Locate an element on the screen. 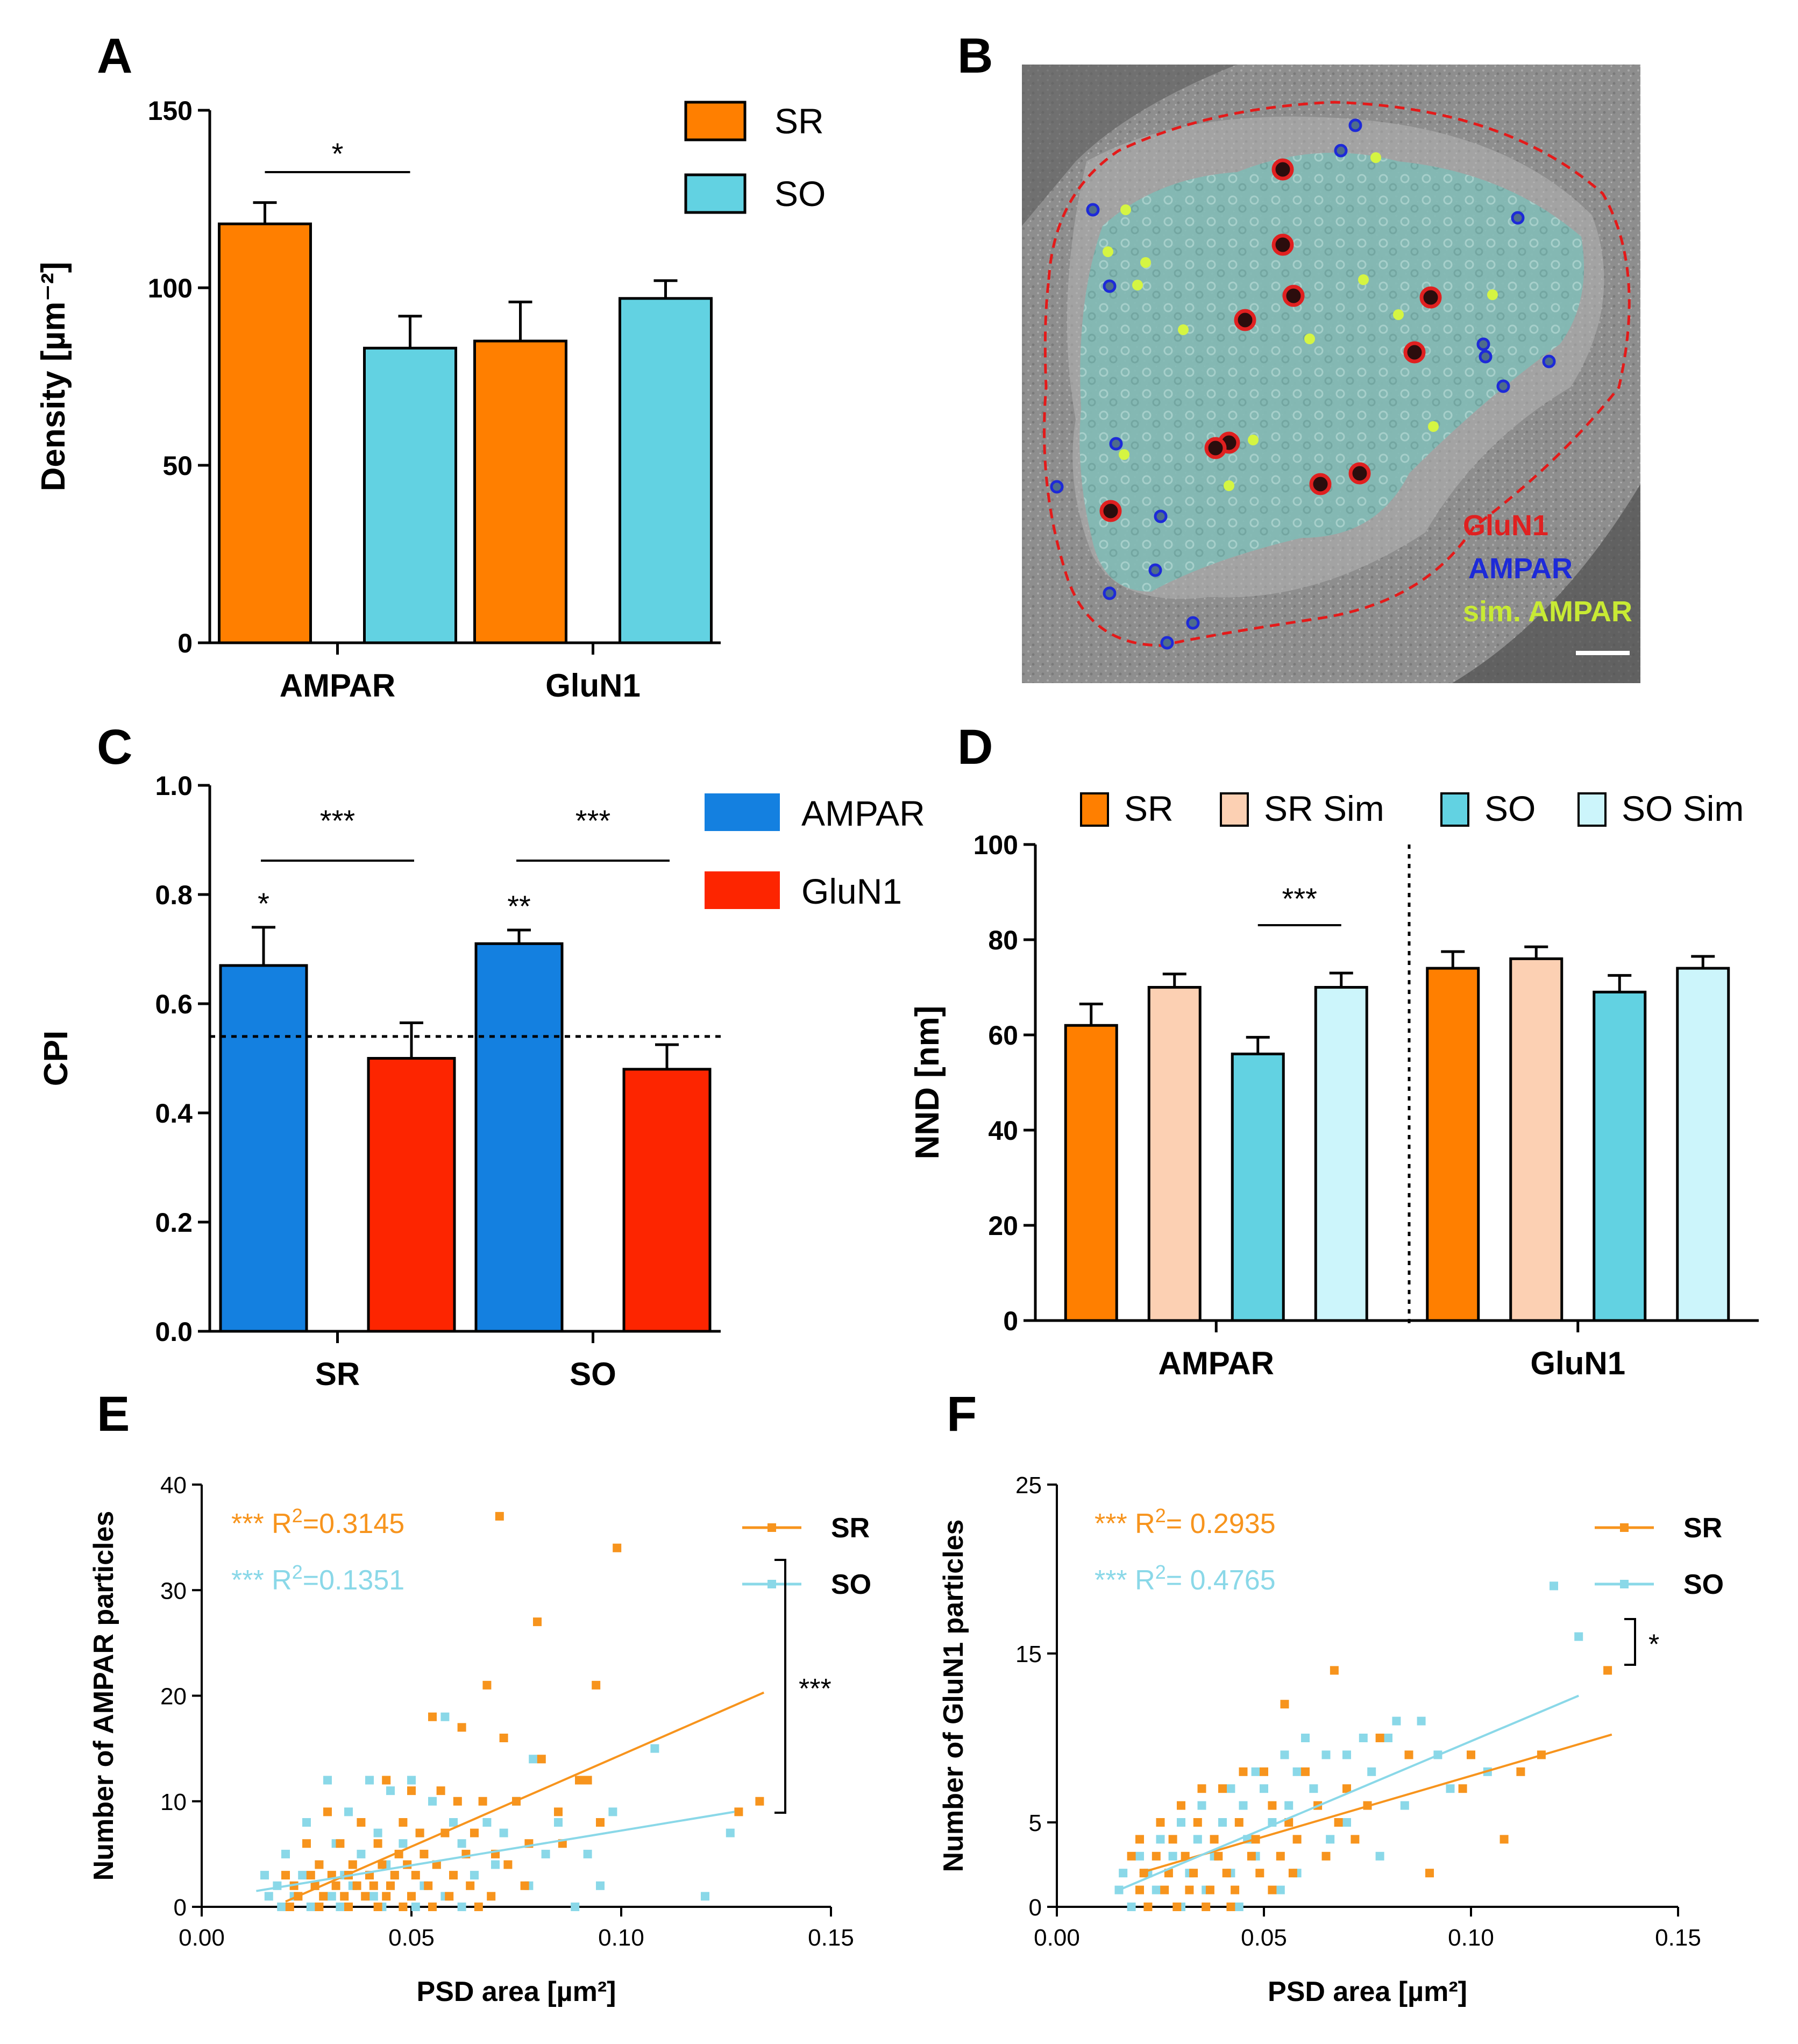  category-label: SR is located at coordinates (338, 1374).